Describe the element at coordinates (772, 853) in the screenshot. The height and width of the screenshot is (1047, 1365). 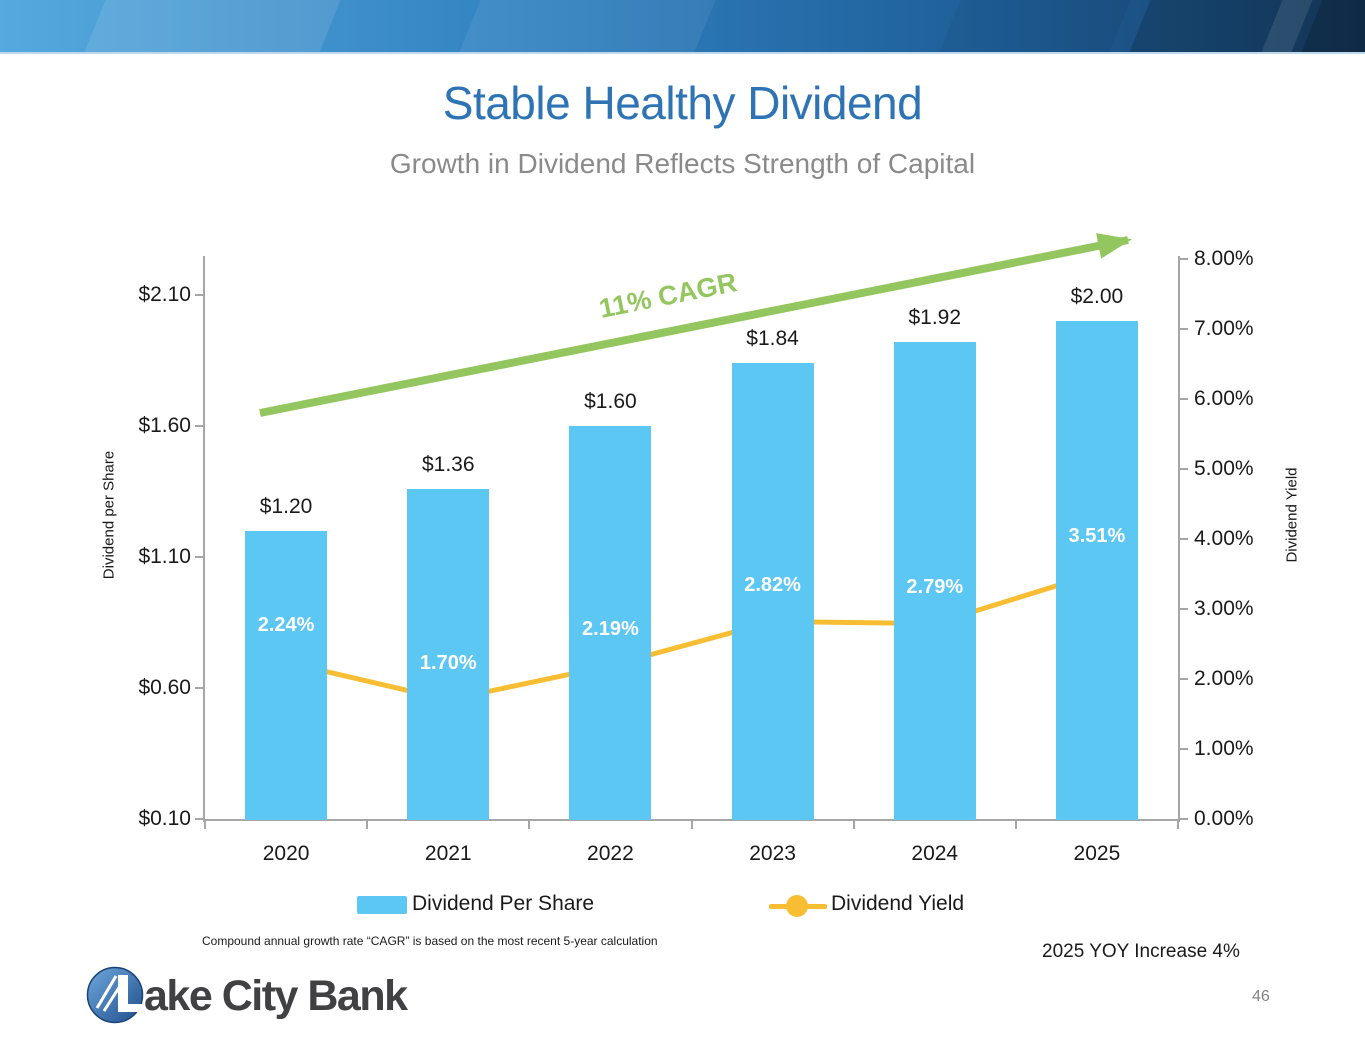
I see `x-axis-label-2023: 2023` at that location.